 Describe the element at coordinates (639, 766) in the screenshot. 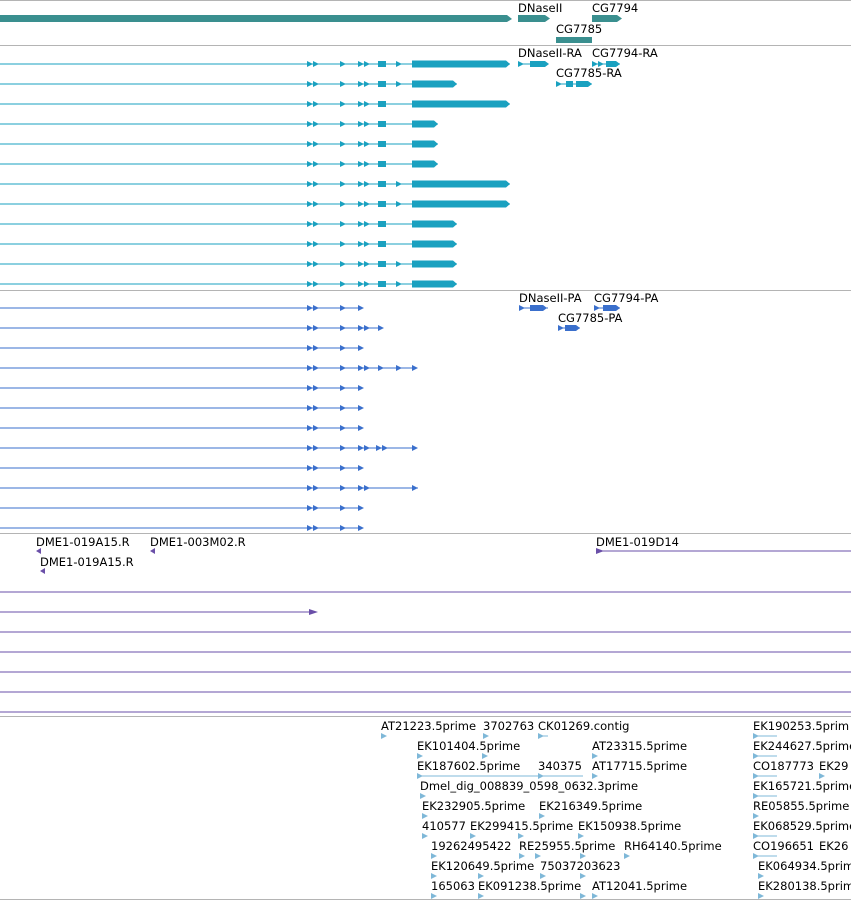

I see `est-label: AT17715.5prime` at that location.